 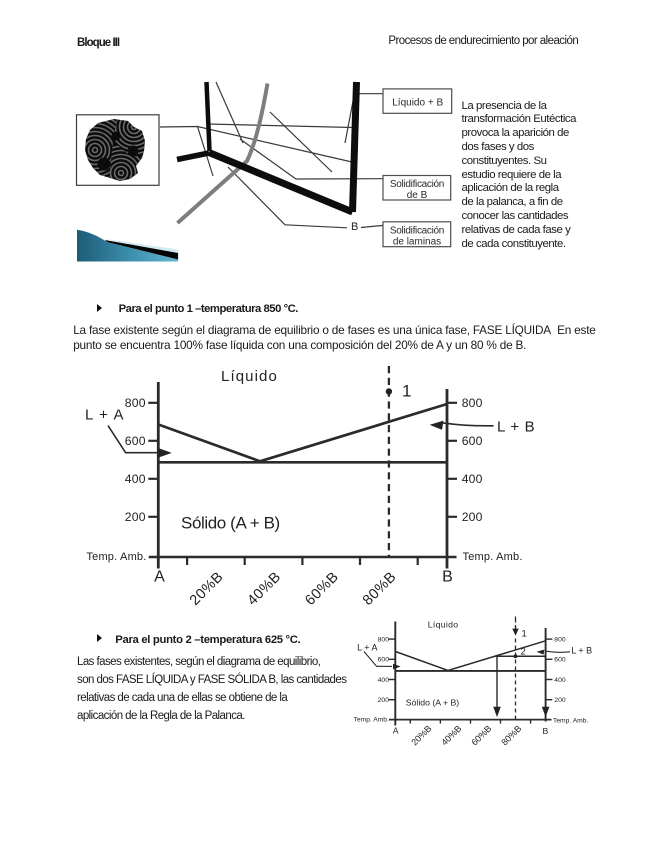 What do you see at coordinates (523, 652) in the screenshot?
I see `svg-text: 2` at bounding box center [523, 652].